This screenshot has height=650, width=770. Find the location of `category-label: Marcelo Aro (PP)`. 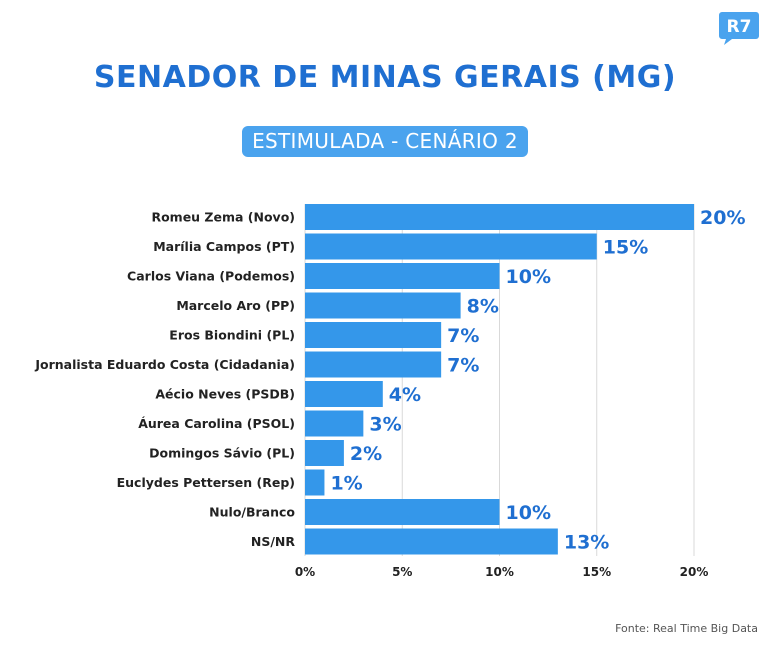

category-label: Marcelo Aro (PP) is located at coordinates (235, 305).